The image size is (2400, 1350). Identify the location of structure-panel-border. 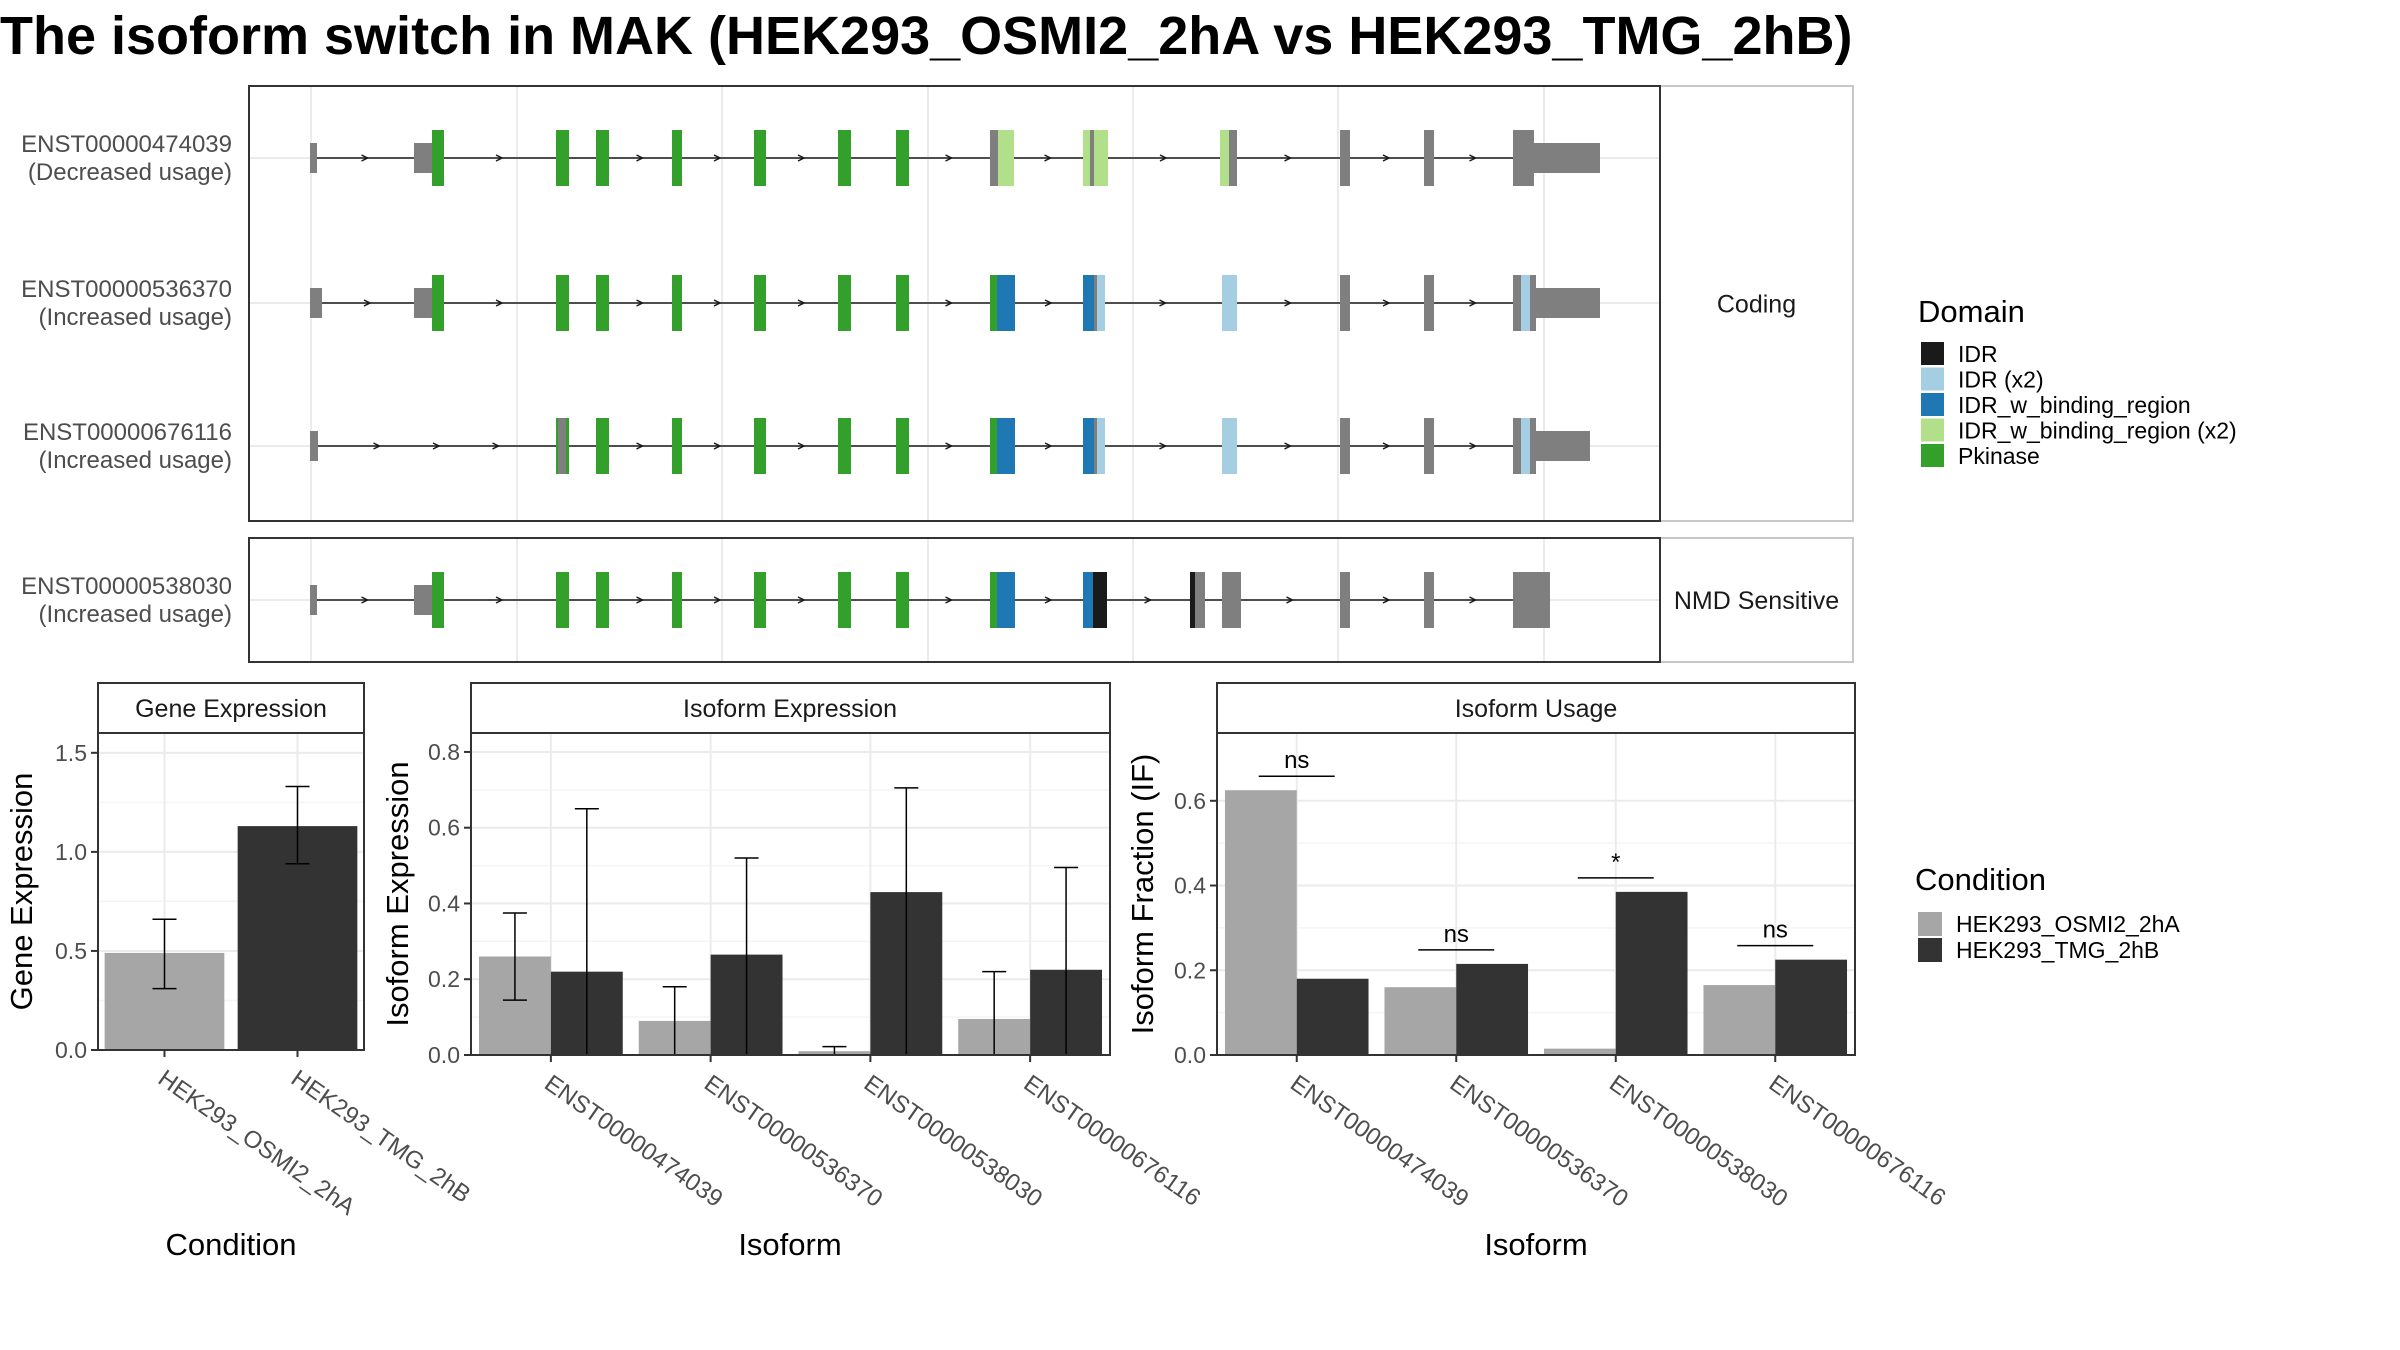
(954, 600).